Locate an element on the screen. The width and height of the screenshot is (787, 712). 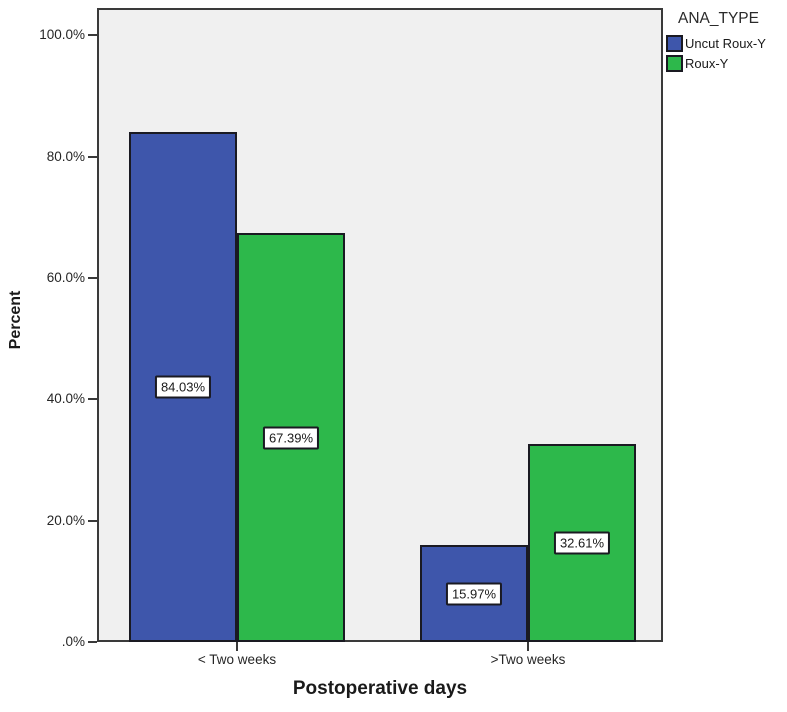
y-tick-label: 60.0% is located at coordinates (65, 277).